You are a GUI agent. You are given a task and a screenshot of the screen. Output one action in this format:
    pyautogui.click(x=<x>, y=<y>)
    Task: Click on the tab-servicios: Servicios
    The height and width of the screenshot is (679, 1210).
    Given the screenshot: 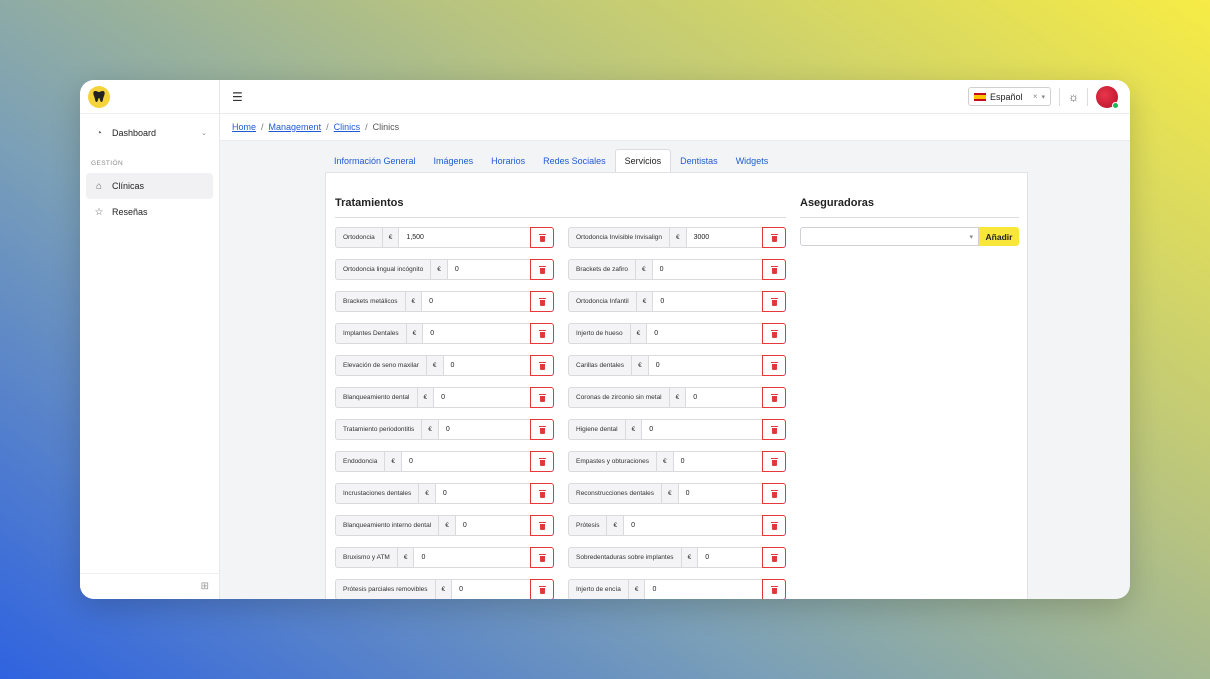 What is the action you would take?
    pyautogui.click(x=643, y=160)
    